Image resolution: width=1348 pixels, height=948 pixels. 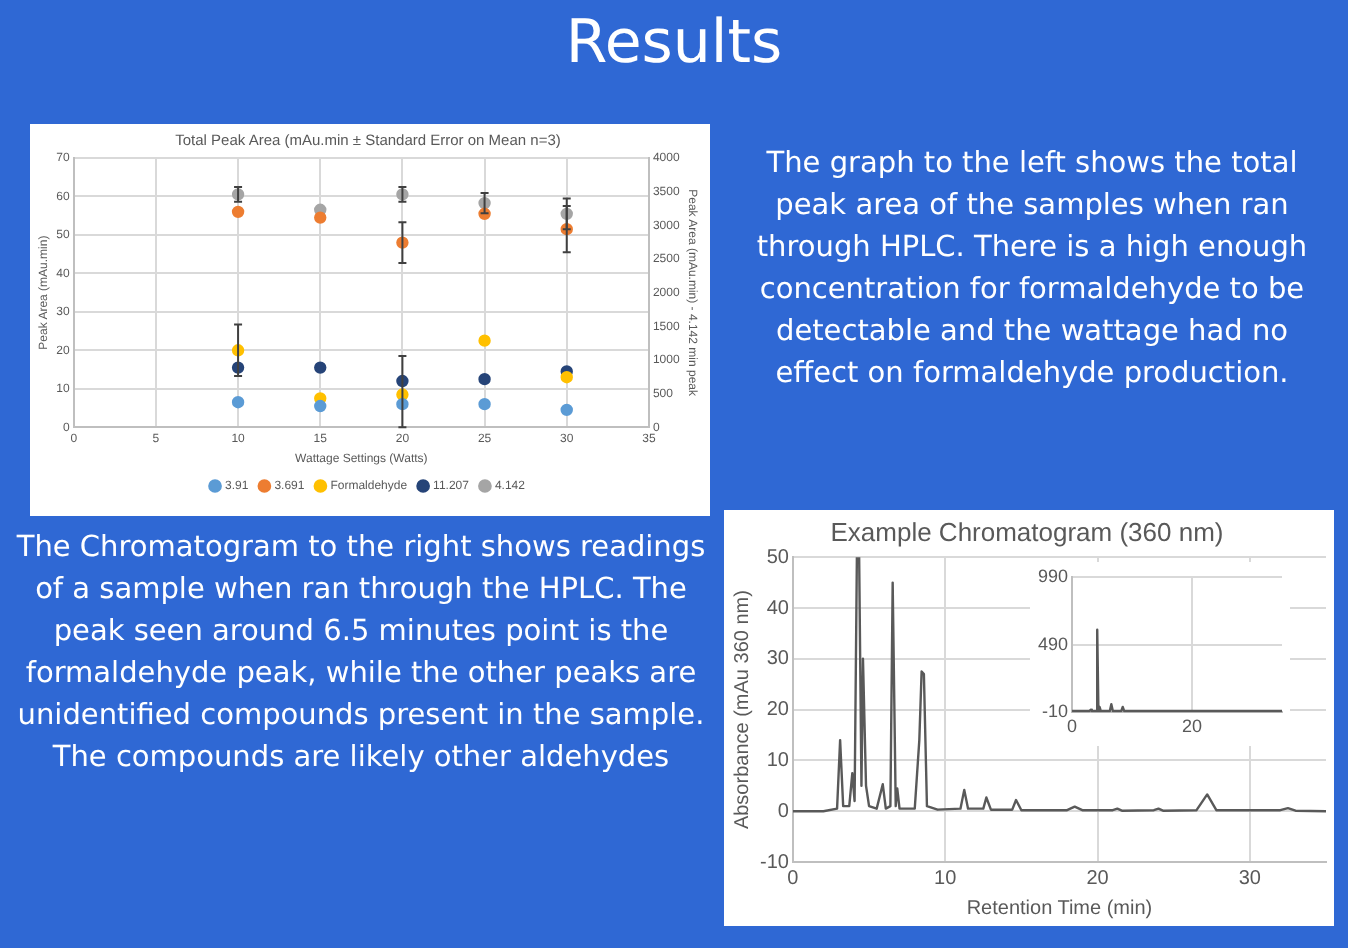 What do you see at coordinates (1053, 575) in the screenshot?
I see `y-tick-label: 990` at bounding box center [1053, 575].